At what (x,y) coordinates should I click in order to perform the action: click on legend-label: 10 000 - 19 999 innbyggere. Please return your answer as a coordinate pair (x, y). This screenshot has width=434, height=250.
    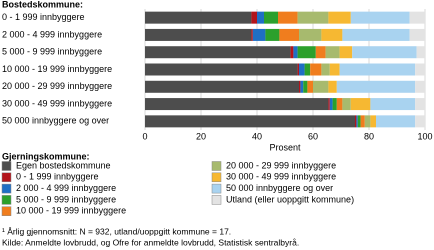
    Looking at the image, I should click on (71, 211).